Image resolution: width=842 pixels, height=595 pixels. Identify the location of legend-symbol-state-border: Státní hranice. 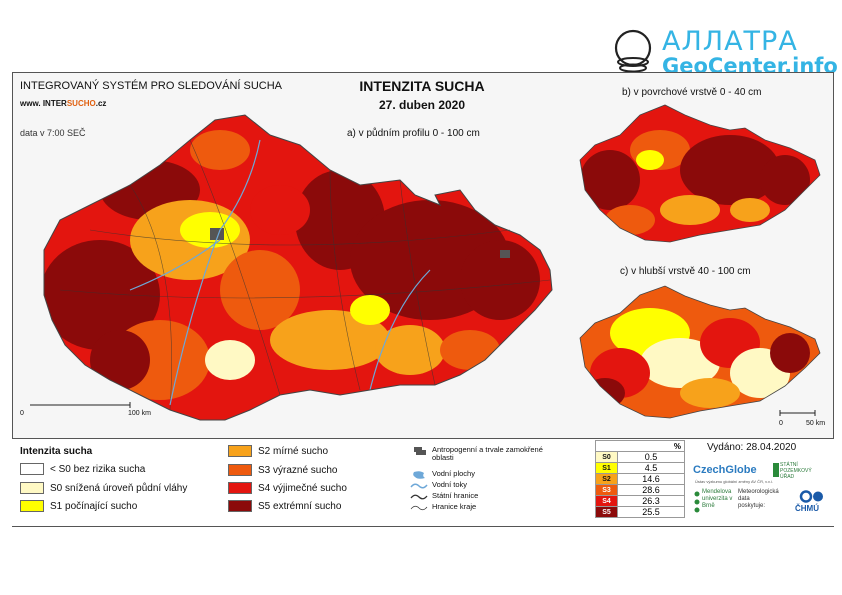
(444, 497).